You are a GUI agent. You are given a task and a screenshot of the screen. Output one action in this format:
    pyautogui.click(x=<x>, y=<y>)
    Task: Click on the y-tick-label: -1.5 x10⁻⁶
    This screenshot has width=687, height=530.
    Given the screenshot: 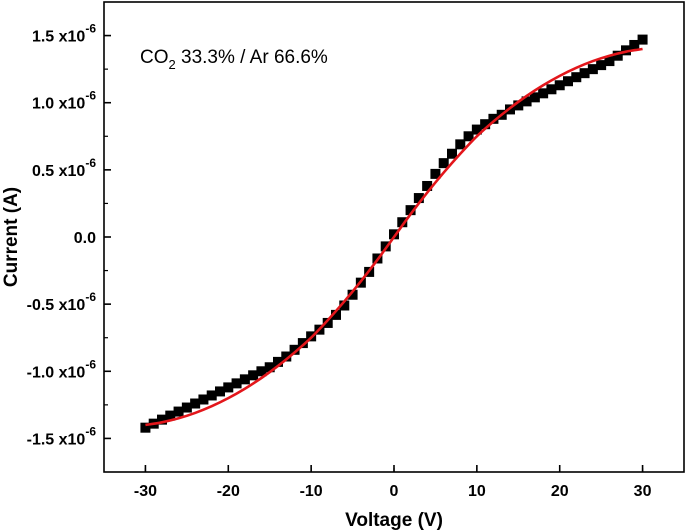 What is the action you would take?
    pyautogui.click(x=62, y=436)
    